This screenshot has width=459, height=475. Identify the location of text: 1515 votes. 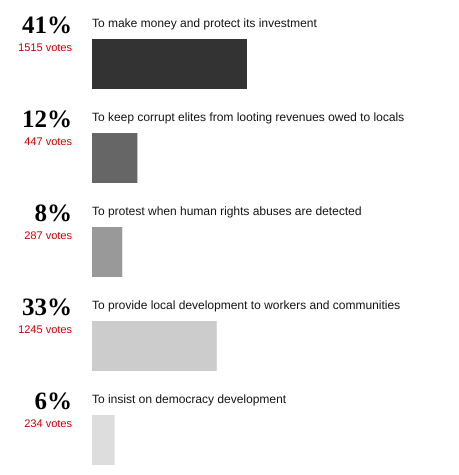
(45, 48).